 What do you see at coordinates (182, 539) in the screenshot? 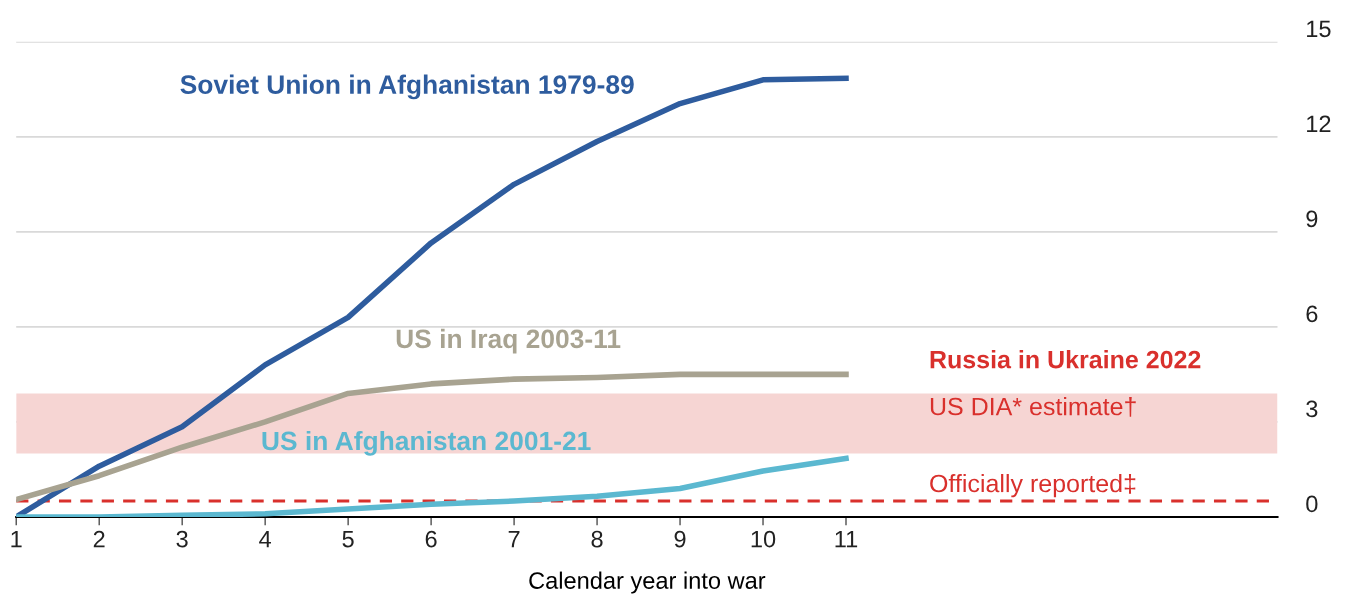
I see `x-tick-label: 3` at bounding box center [182, 539].